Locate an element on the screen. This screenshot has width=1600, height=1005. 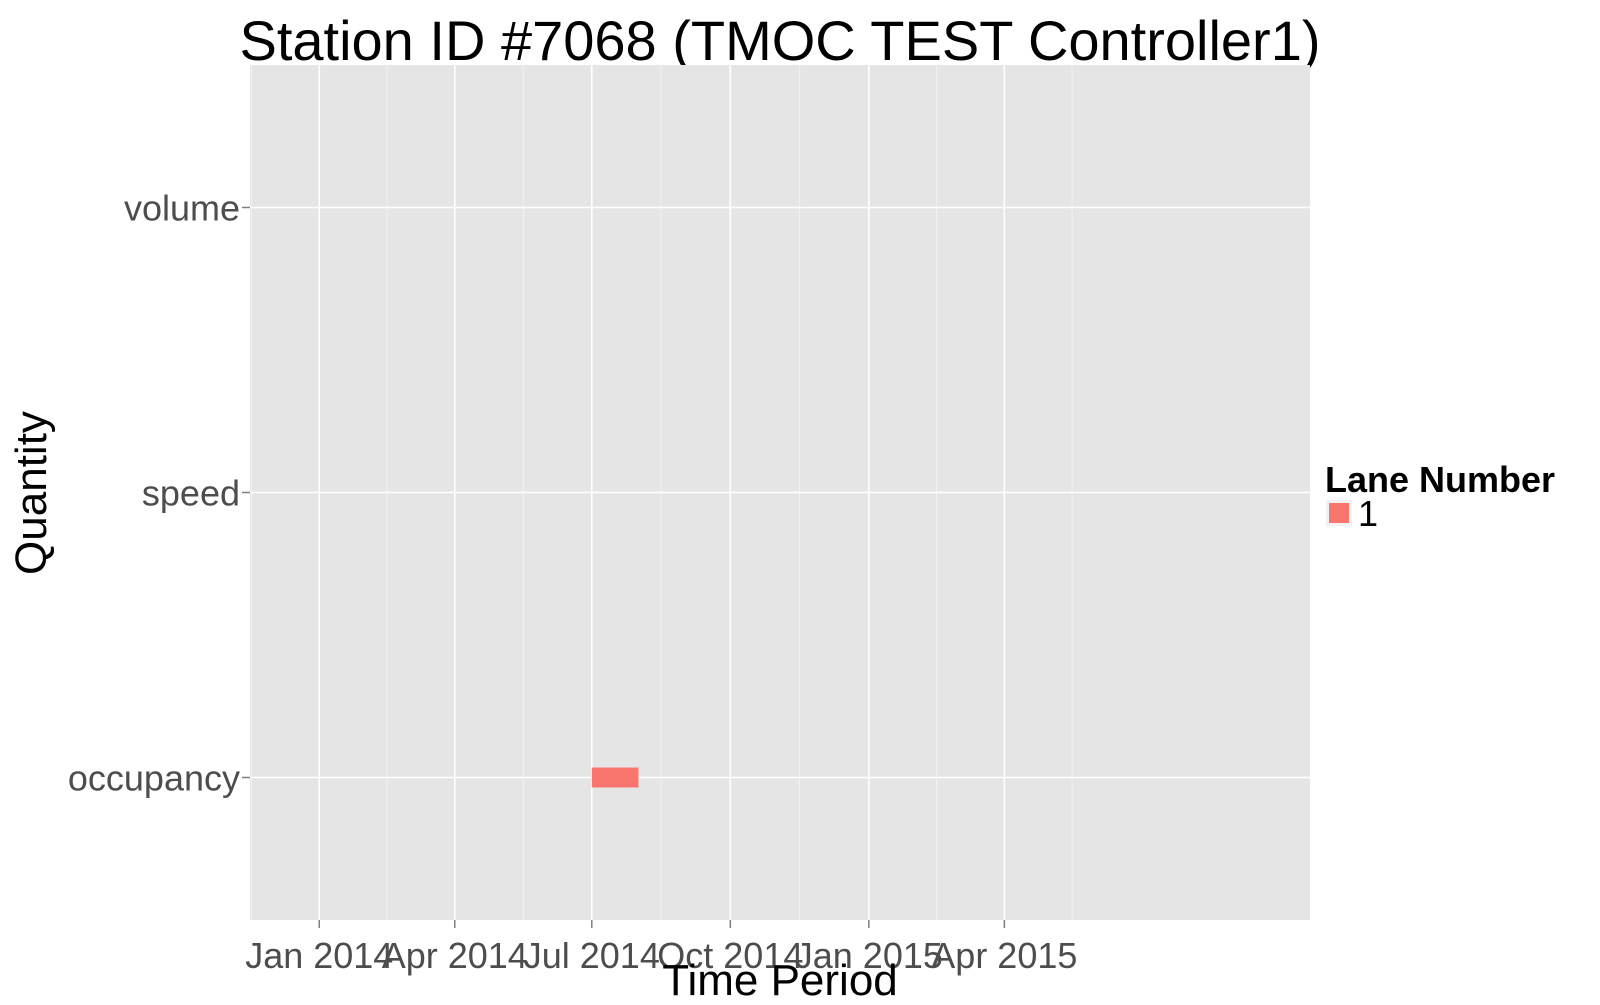
x-tick-label: Jan 2014 is located at coordinates (319, 955).